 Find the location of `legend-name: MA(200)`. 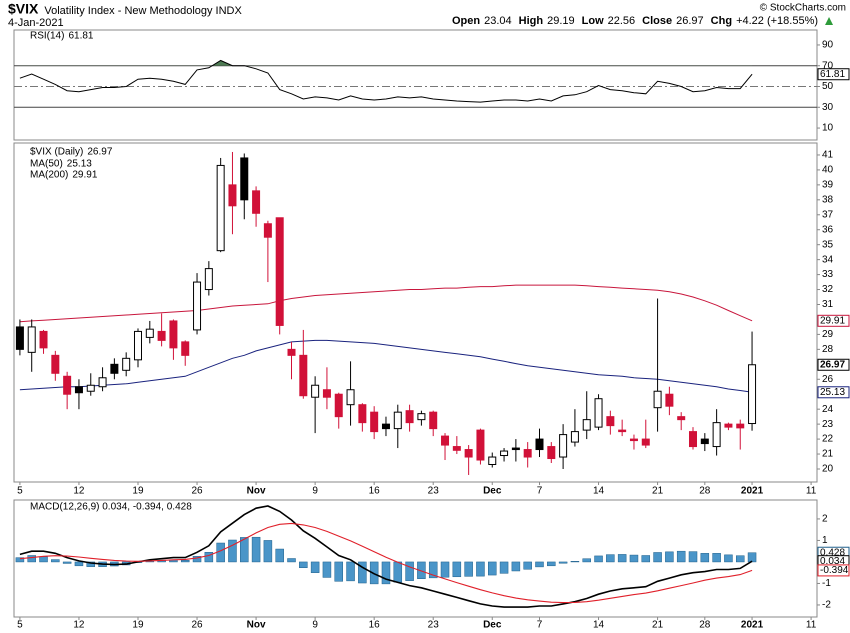

legend-name: MA(200) is located at coordinates (49, 175).